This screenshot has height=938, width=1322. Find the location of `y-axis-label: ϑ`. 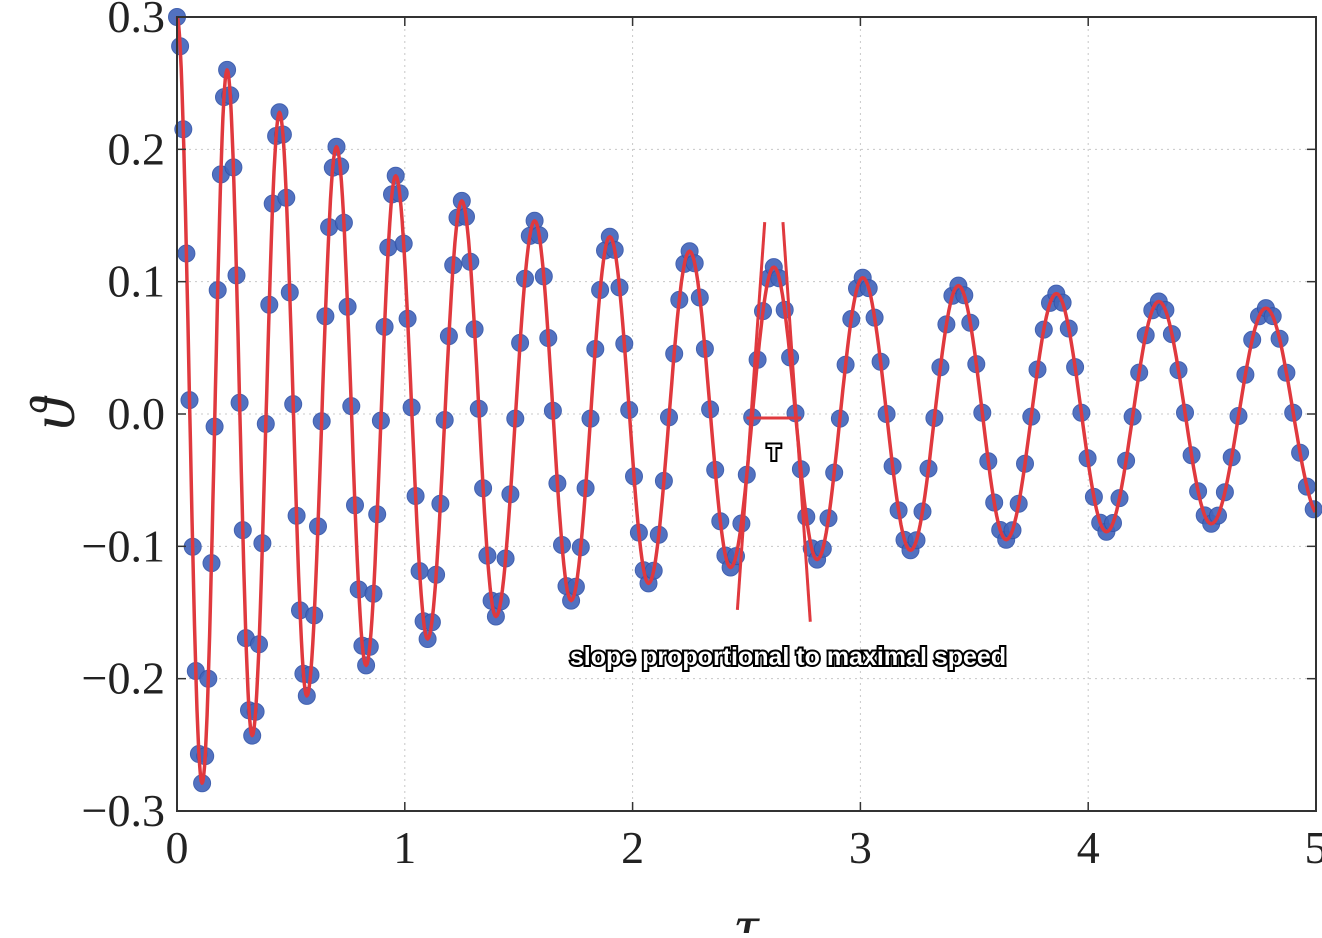

y-axis-label: ϑ is located at coordinates (52, 412).